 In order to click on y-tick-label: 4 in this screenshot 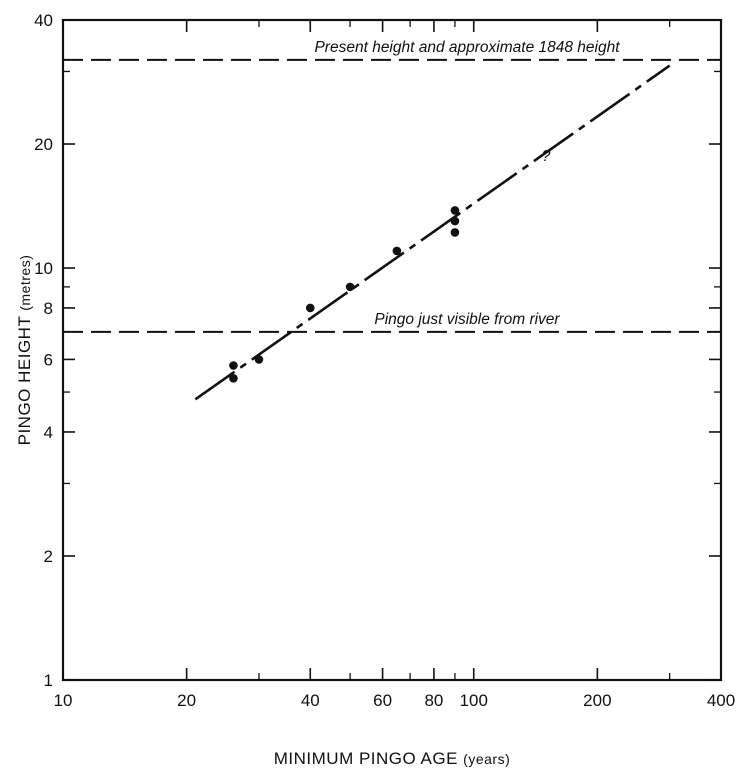, I will do `click(48, 432)`.